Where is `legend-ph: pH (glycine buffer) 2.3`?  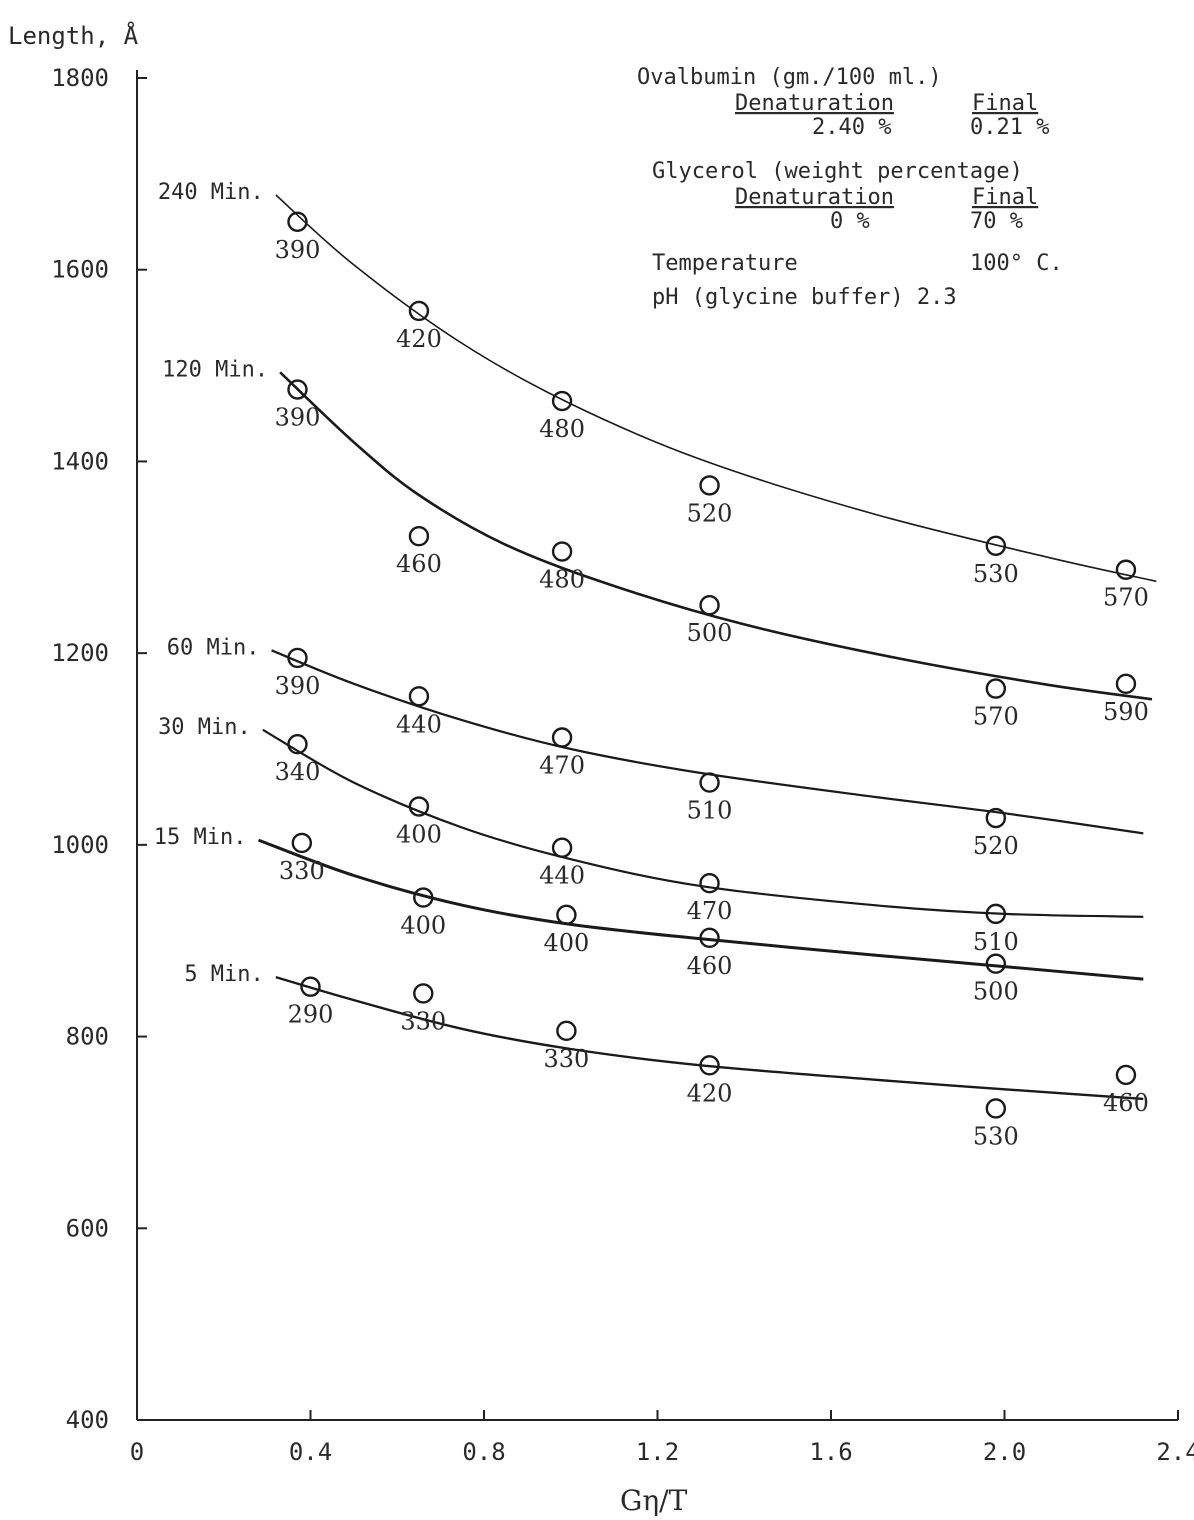 legend-ph: pH (glycine buffer) 2.3 is located at coordinates (804, 297).